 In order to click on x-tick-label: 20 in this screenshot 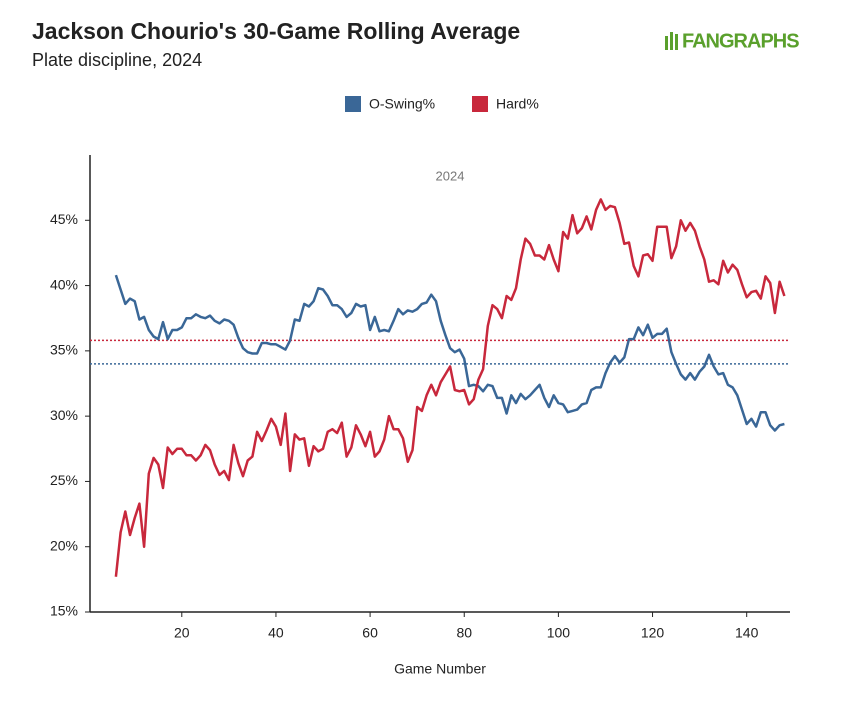, I will do `click(182, 633)`.